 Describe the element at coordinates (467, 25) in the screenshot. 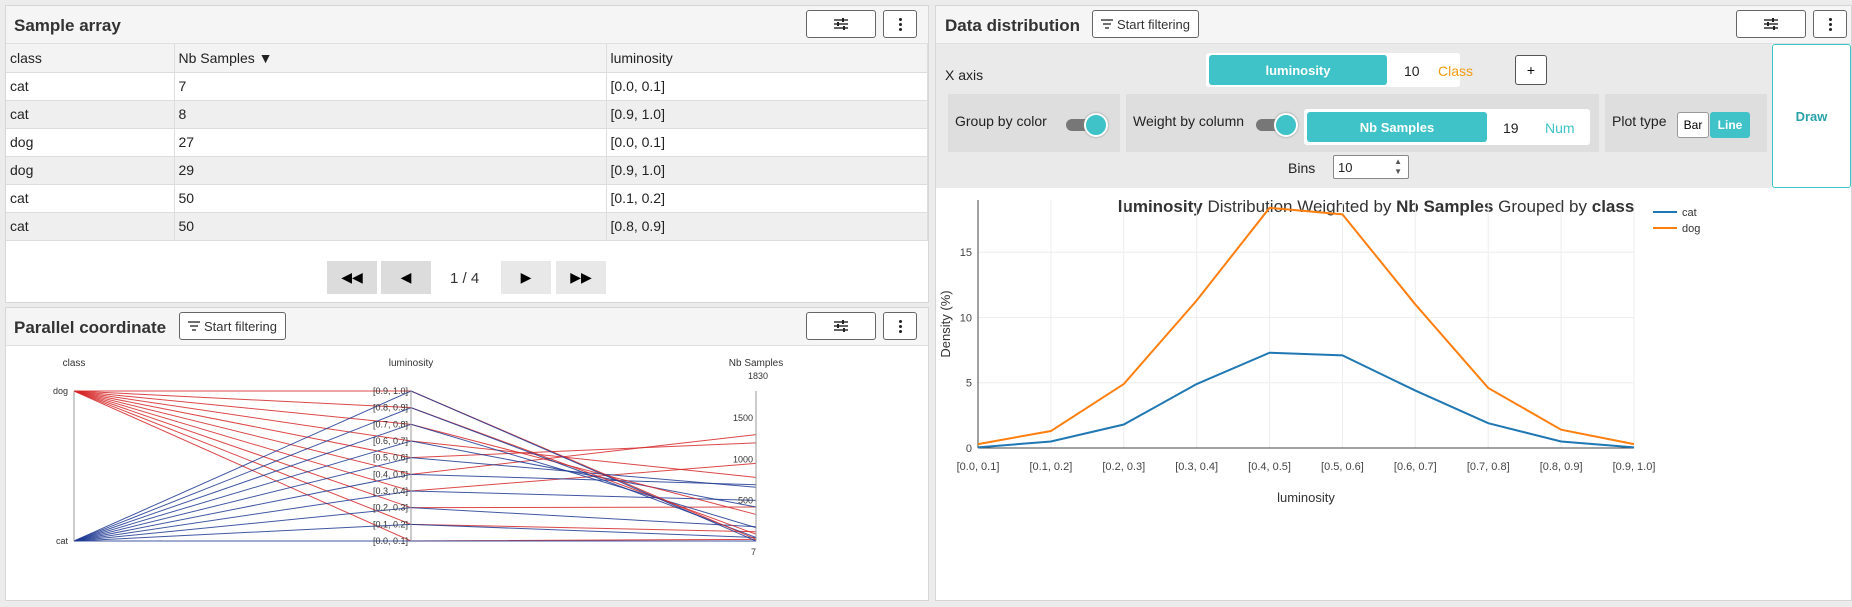

I see `sample-array-header: Sample array` at that location.